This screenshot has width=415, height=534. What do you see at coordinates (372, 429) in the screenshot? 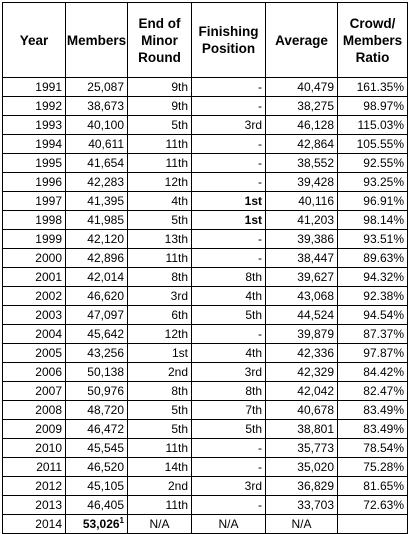
I see `cell-ratio: 83.49%` at bounding box center [372, 429].